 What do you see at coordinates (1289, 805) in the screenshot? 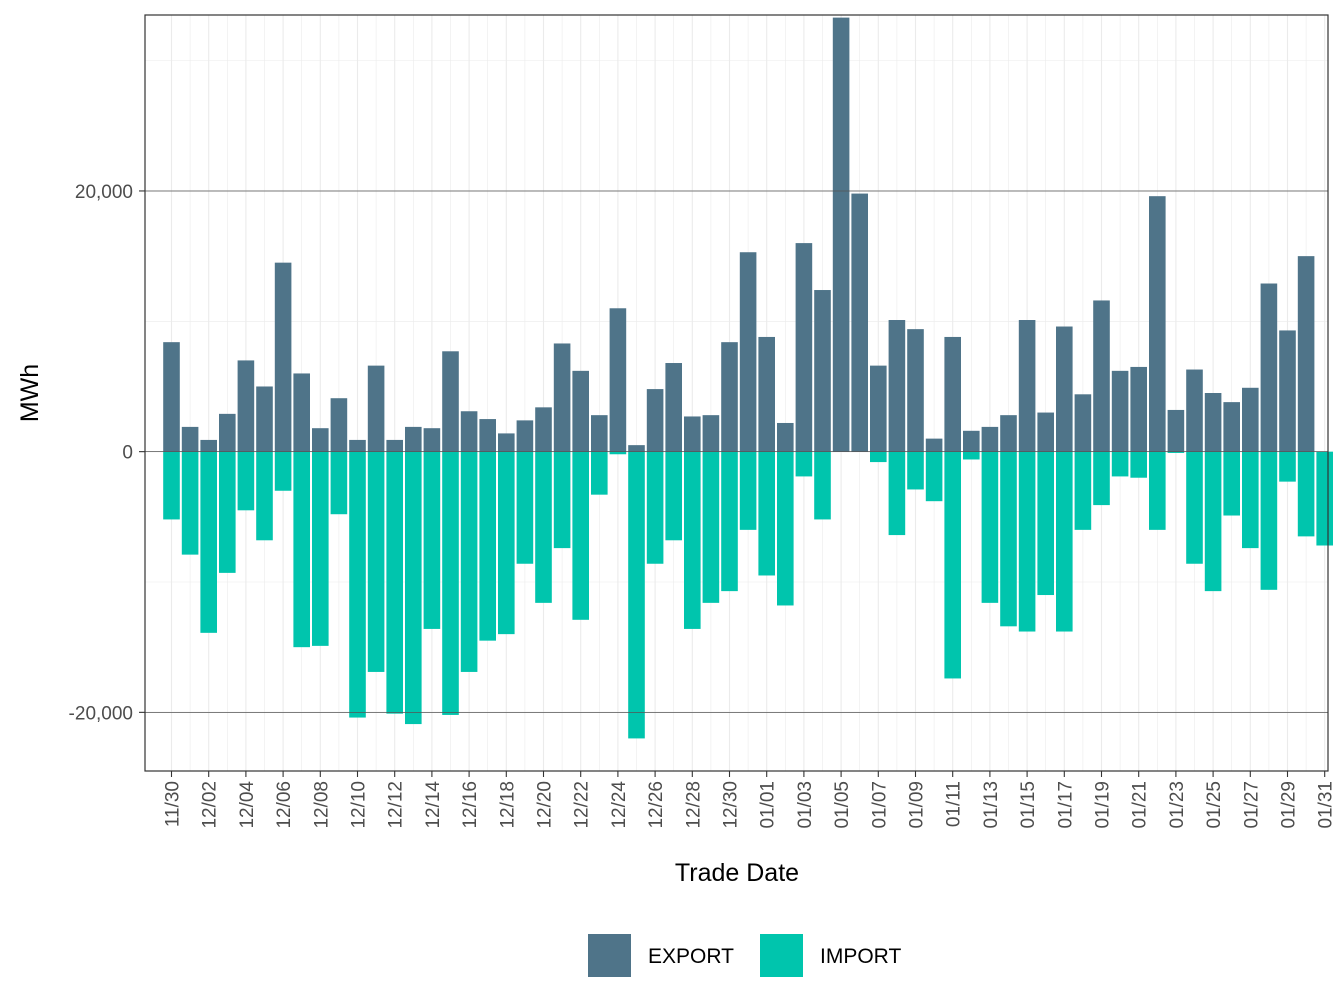
I see `x-tick-label: 01/29` at bounding box center [1289, 805].